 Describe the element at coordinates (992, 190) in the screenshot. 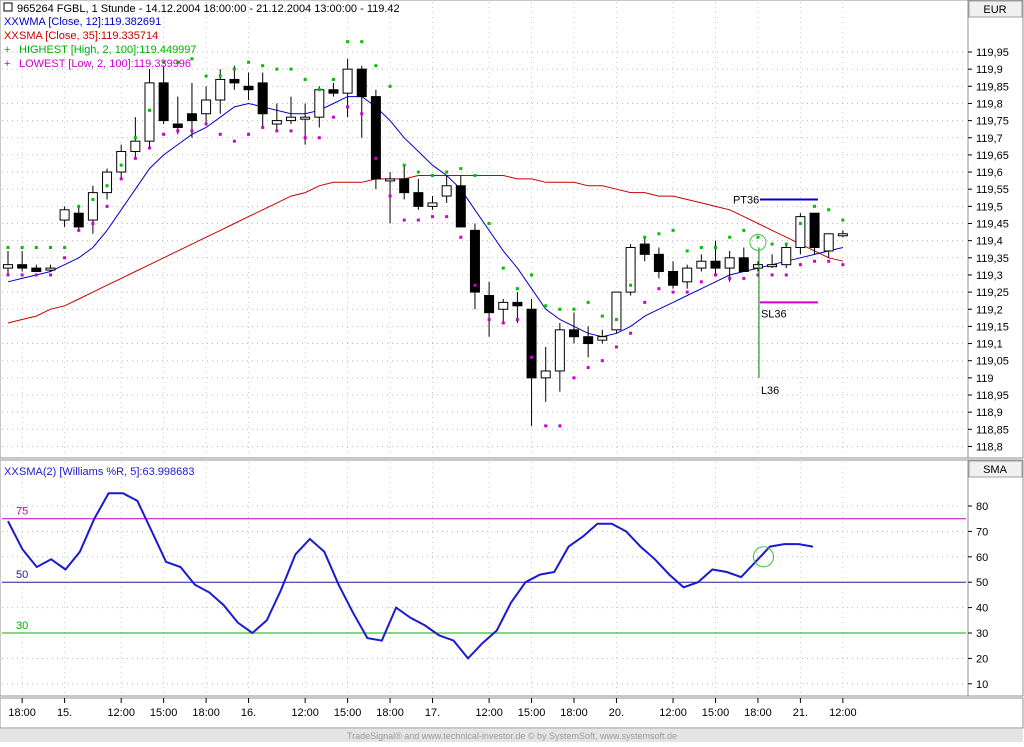

I see `price-tick-label: 119,55` at that location.